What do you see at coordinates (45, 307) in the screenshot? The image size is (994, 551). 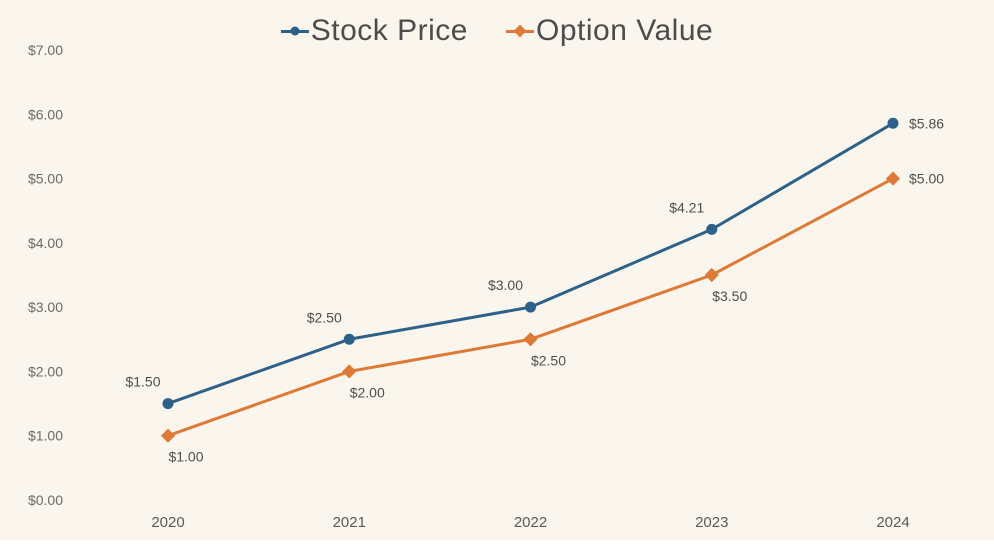 I see `y-tick-label: $3.00` at bounding box center [45, 307].